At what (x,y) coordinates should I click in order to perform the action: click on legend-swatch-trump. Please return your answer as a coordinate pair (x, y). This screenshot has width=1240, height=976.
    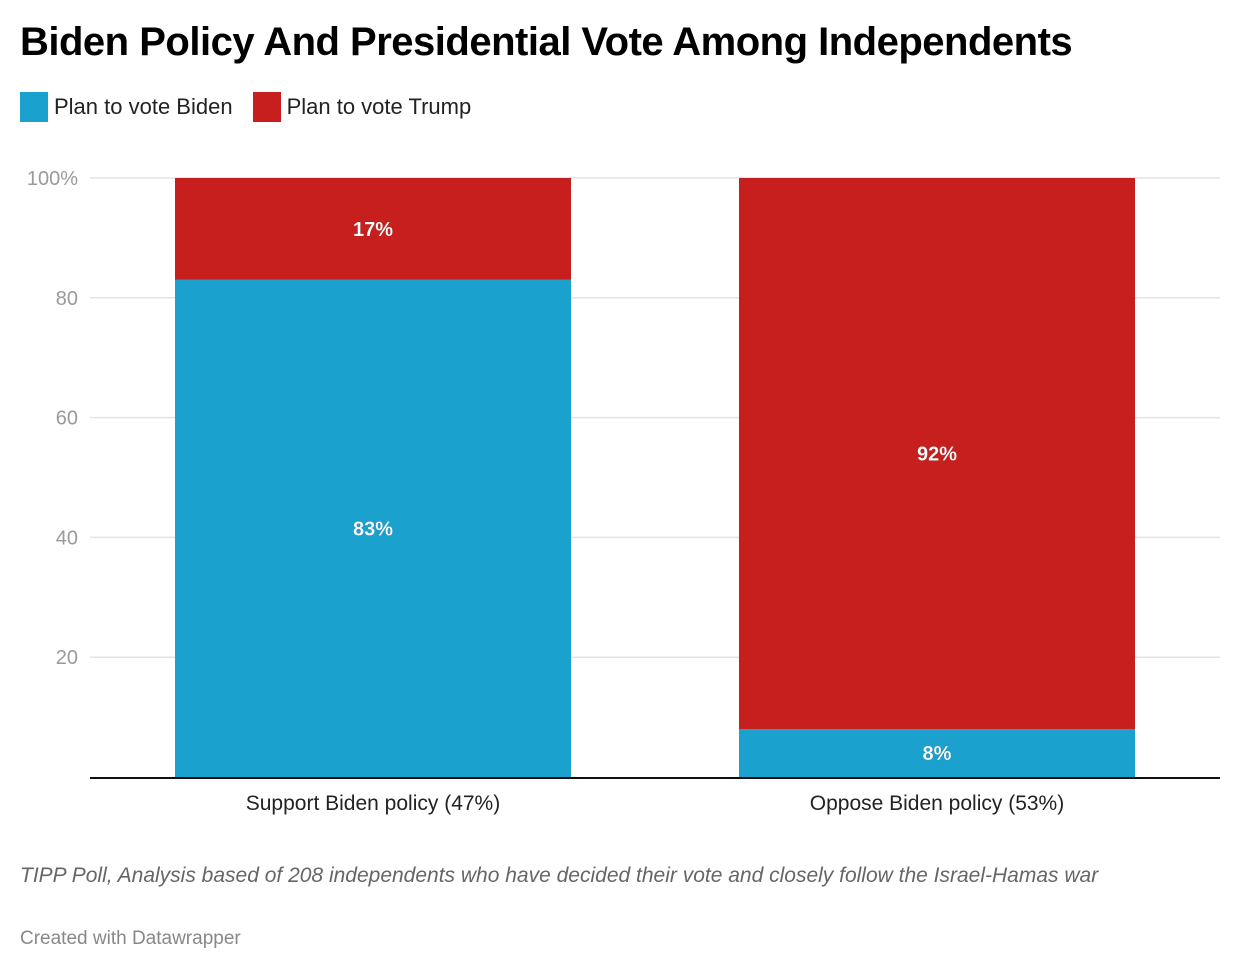
    Looking at the image, I should click on (266, 107).